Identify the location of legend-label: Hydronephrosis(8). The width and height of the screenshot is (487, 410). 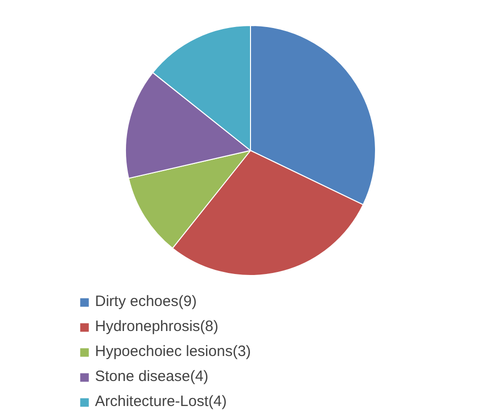
(156, 326).